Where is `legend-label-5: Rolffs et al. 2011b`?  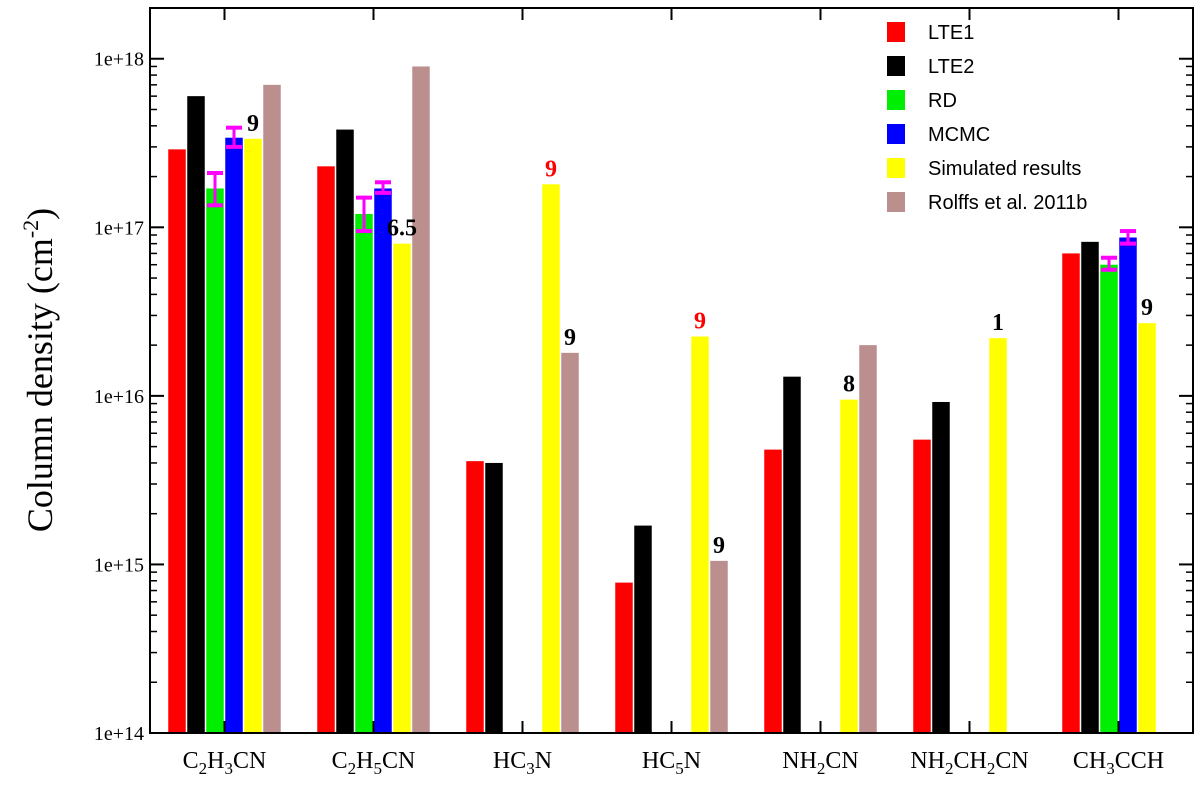 legend-label-5: Rolffs et al. 2011b is located at coordinates (1007, 203).